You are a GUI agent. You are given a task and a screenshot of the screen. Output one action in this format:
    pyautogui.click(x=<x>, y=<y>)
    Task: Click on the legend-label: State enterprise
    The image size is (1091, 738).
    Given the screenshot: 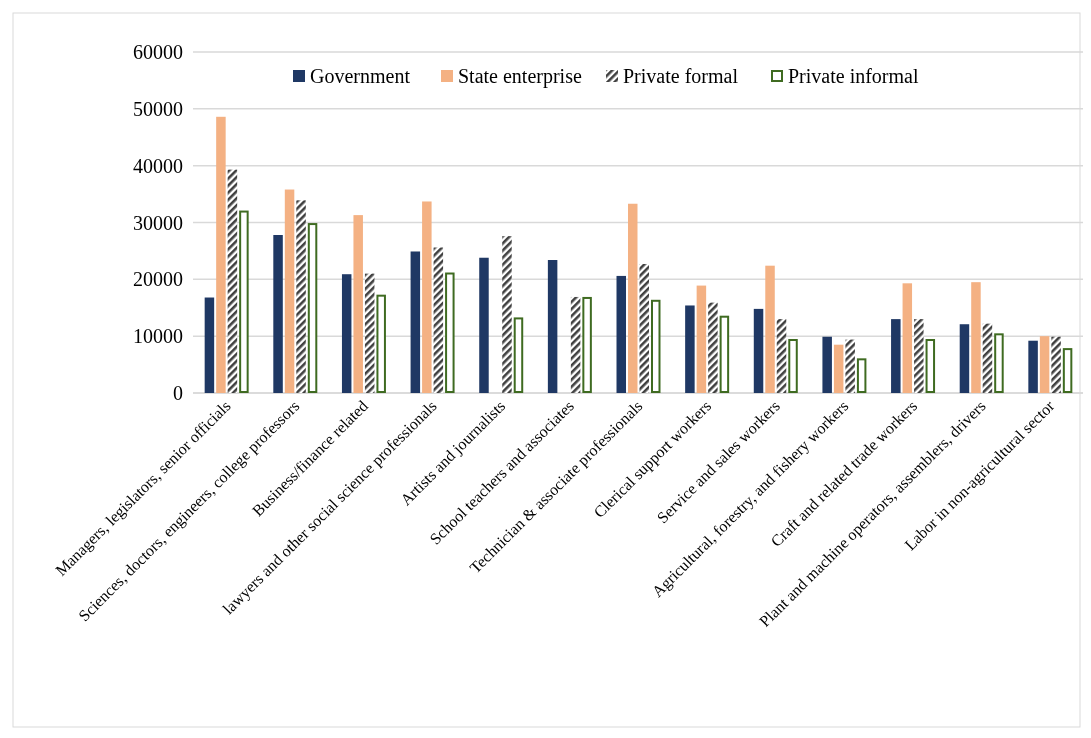 What is the action you would take?
    pyautogui.click(x=520, y=76)
    